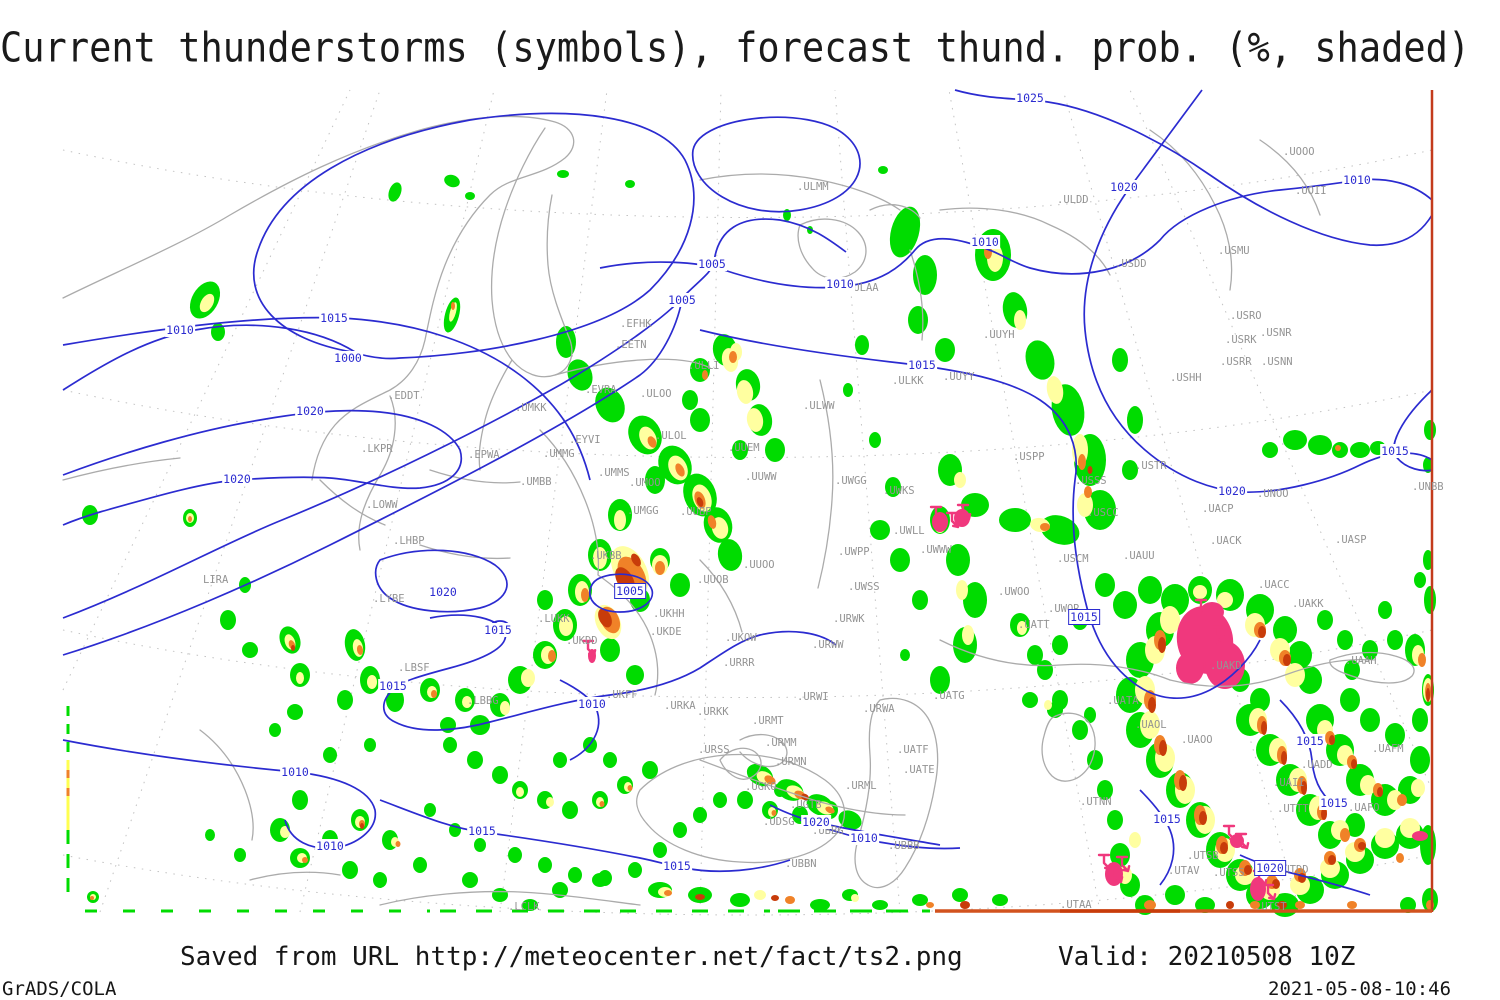  Describe the element at coordinates (1197, 740) in the screenshot. I see `station-label: .UAOO` at that location.